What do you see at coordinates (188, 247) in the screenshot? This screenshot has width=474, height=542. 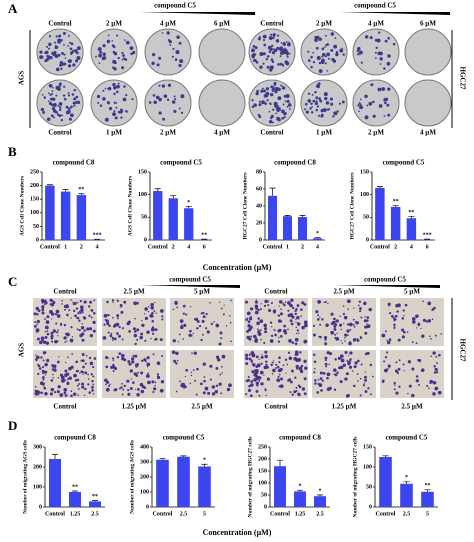 I see `x-tick-label: 4` at bounding box center [188, 247].